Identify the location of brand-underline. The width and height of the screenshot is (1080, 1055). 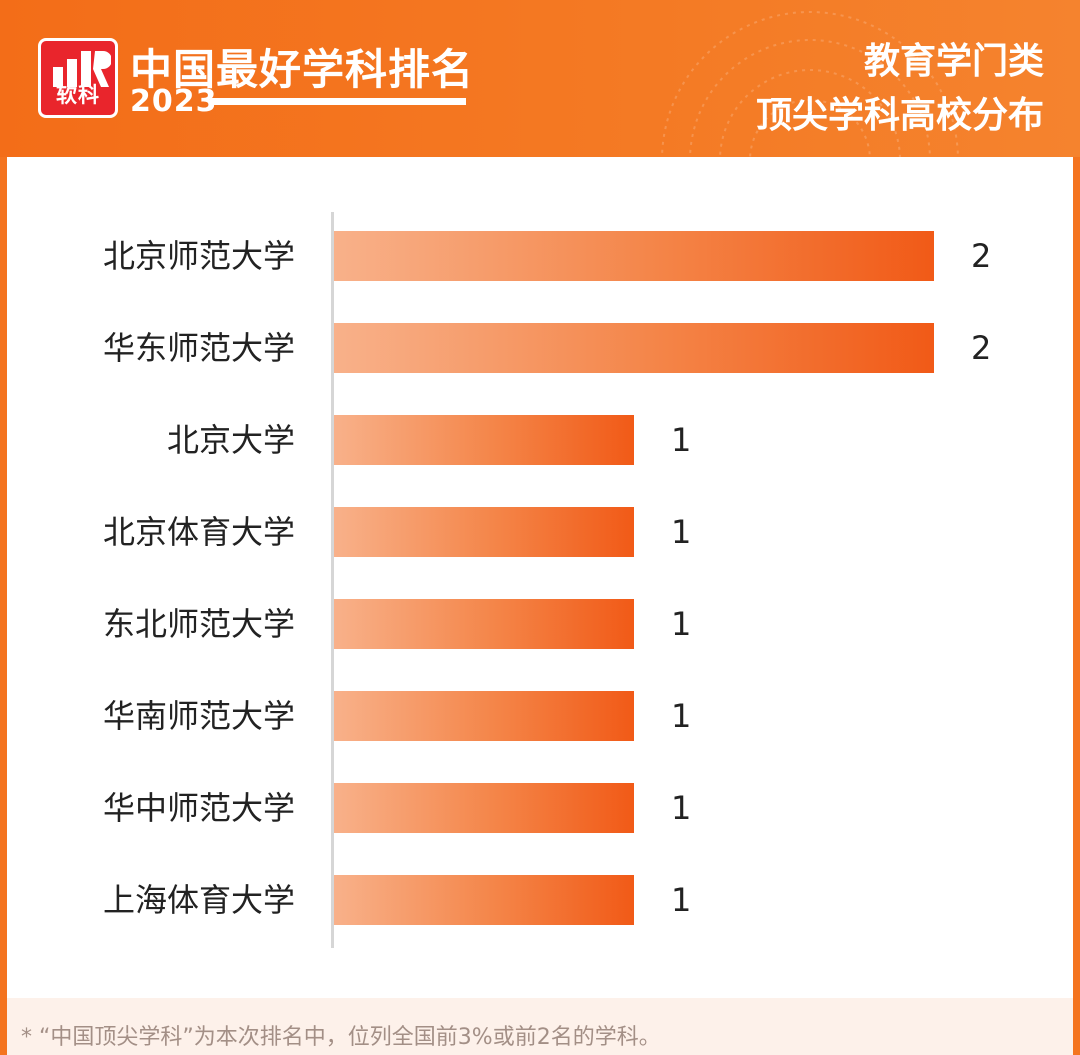
(338, 101).